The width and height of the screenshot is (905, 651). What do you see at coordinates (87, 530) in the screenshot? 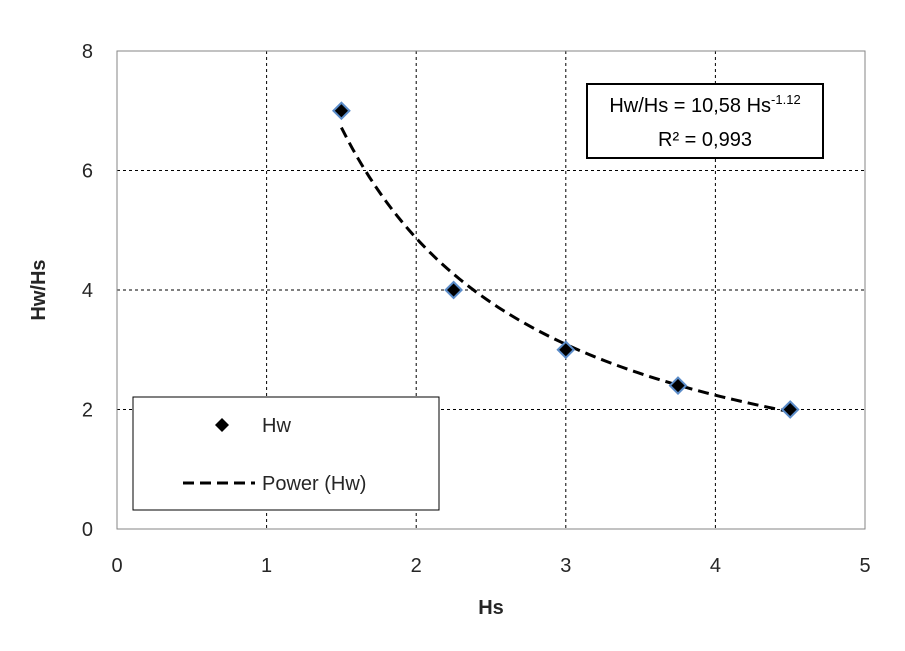
I see `y-tick-label: 0` at bounding box center [87, 530].